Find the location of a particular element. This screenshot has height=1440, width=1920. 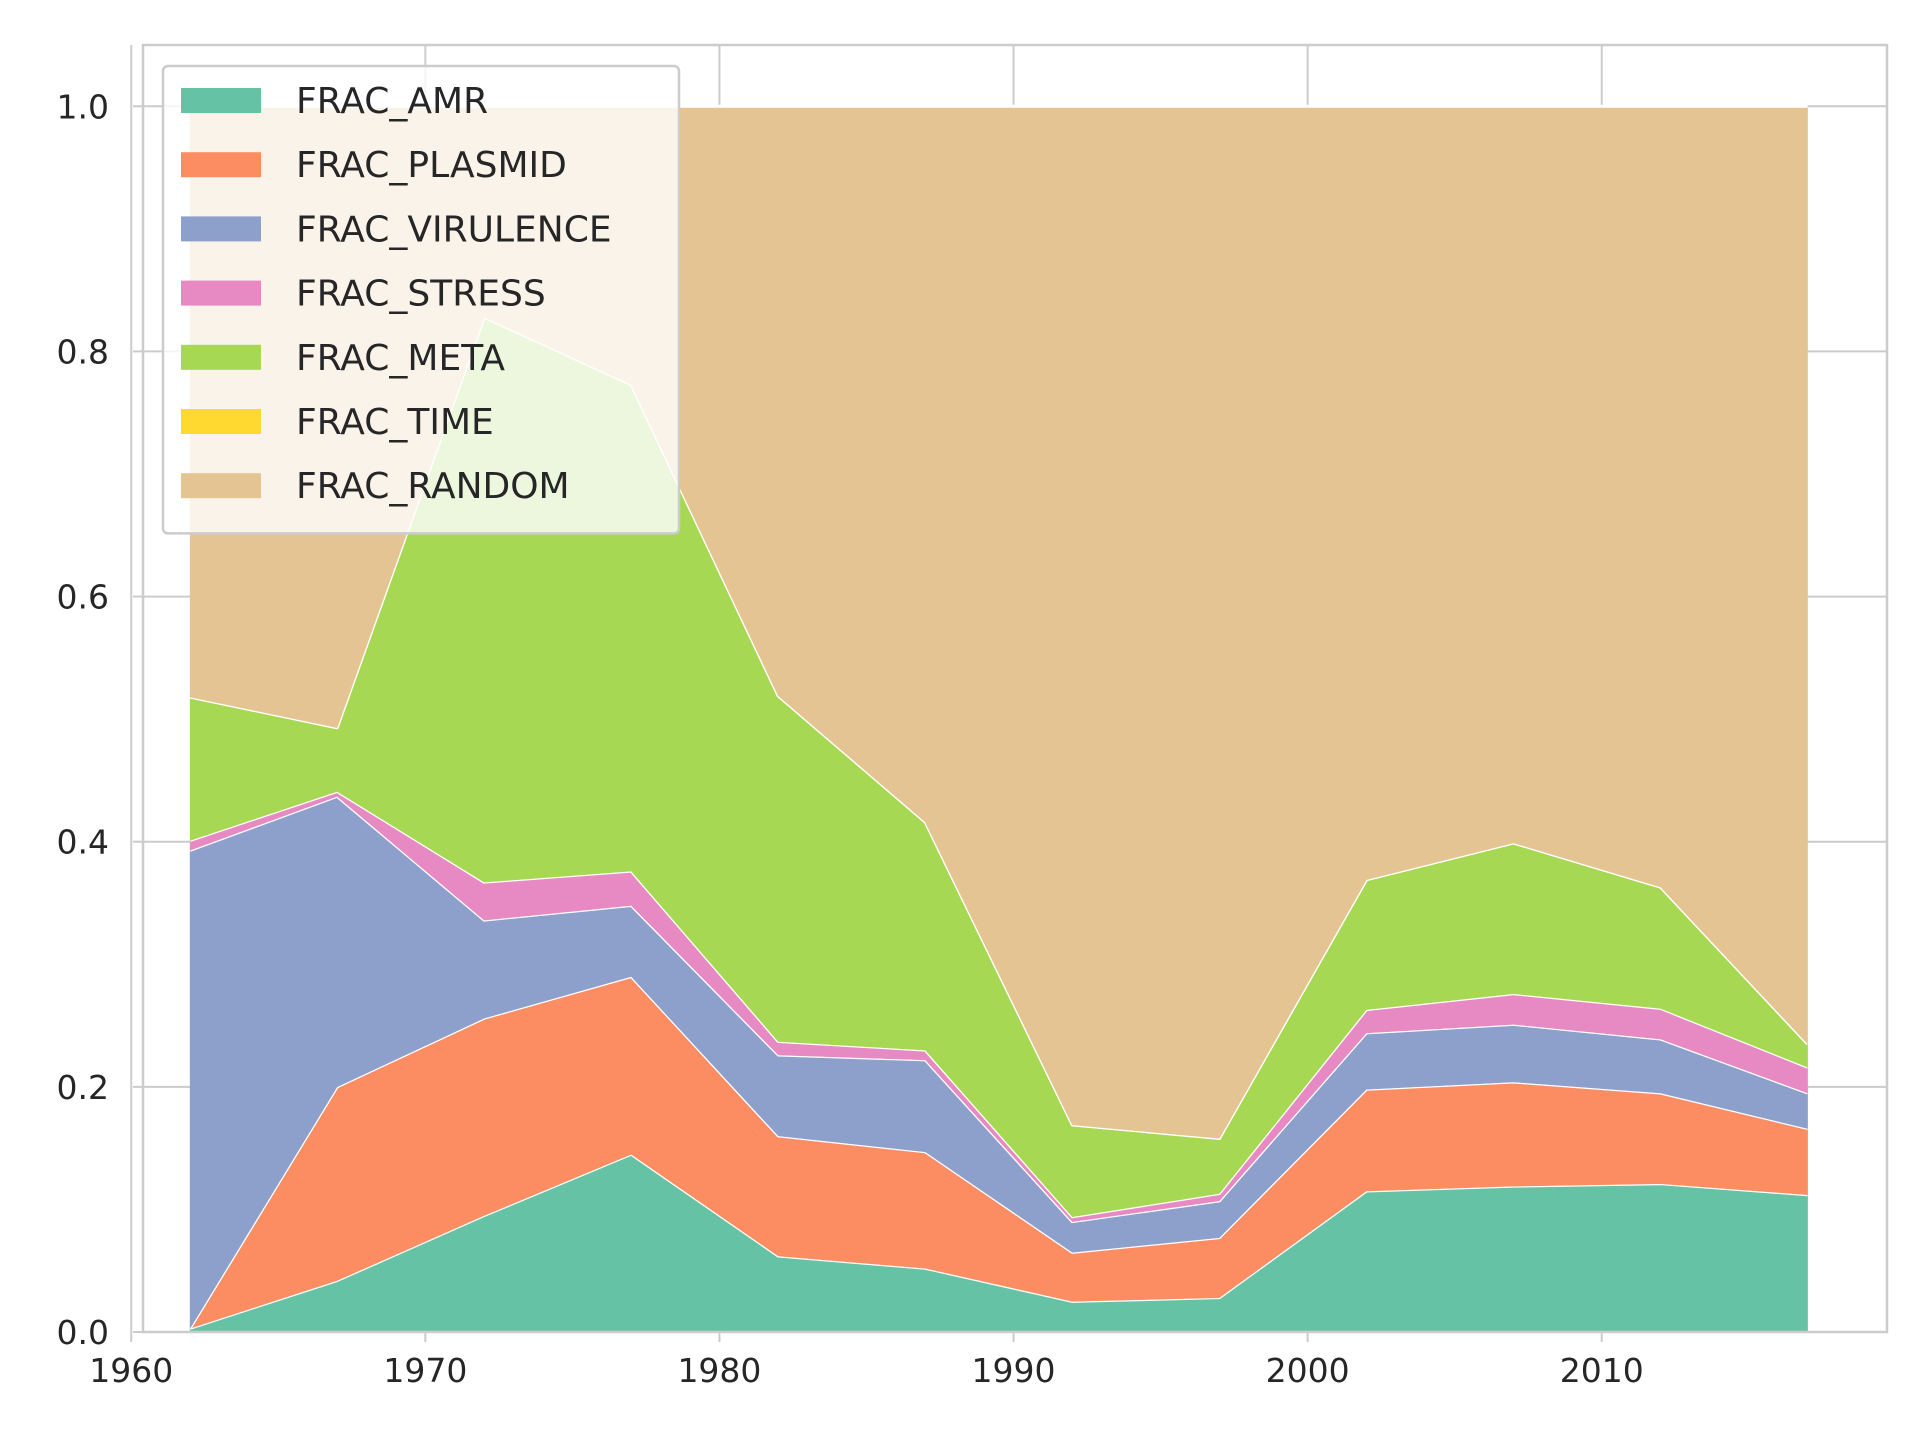

y-tick-label: 0.2 is located at coordinates (83, 1087).